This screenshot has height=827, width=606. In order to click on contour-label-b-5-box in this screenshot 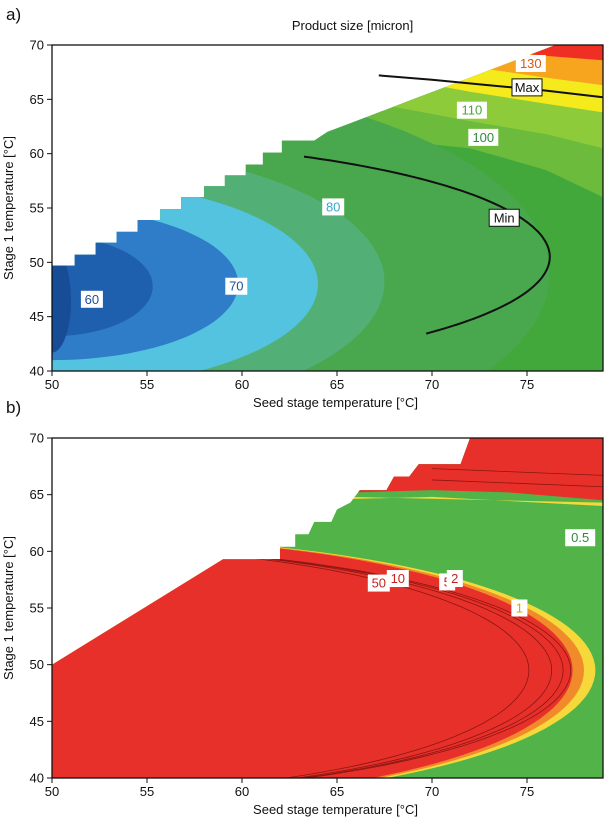, I will do `click(580, 538)`.